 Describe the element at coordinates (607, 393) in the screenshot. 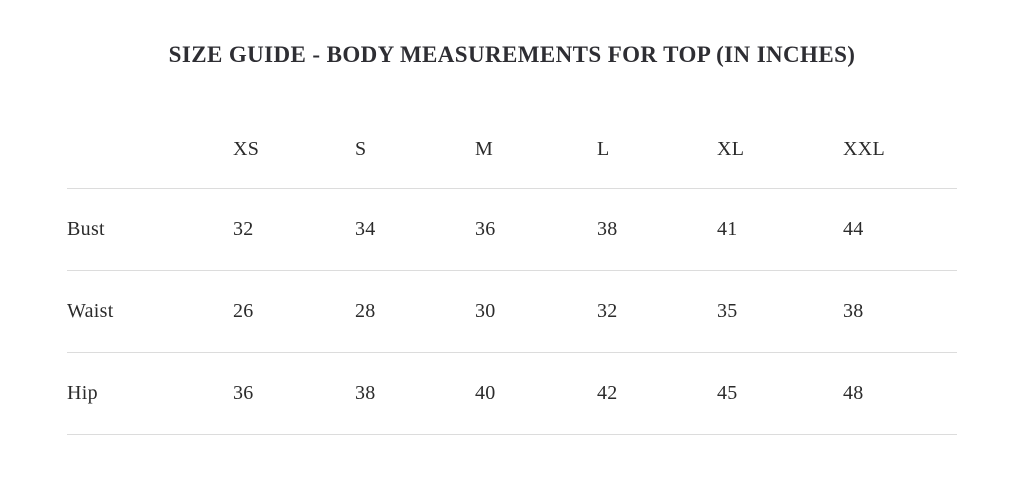

I see `hip-l-value: 42` at that location.